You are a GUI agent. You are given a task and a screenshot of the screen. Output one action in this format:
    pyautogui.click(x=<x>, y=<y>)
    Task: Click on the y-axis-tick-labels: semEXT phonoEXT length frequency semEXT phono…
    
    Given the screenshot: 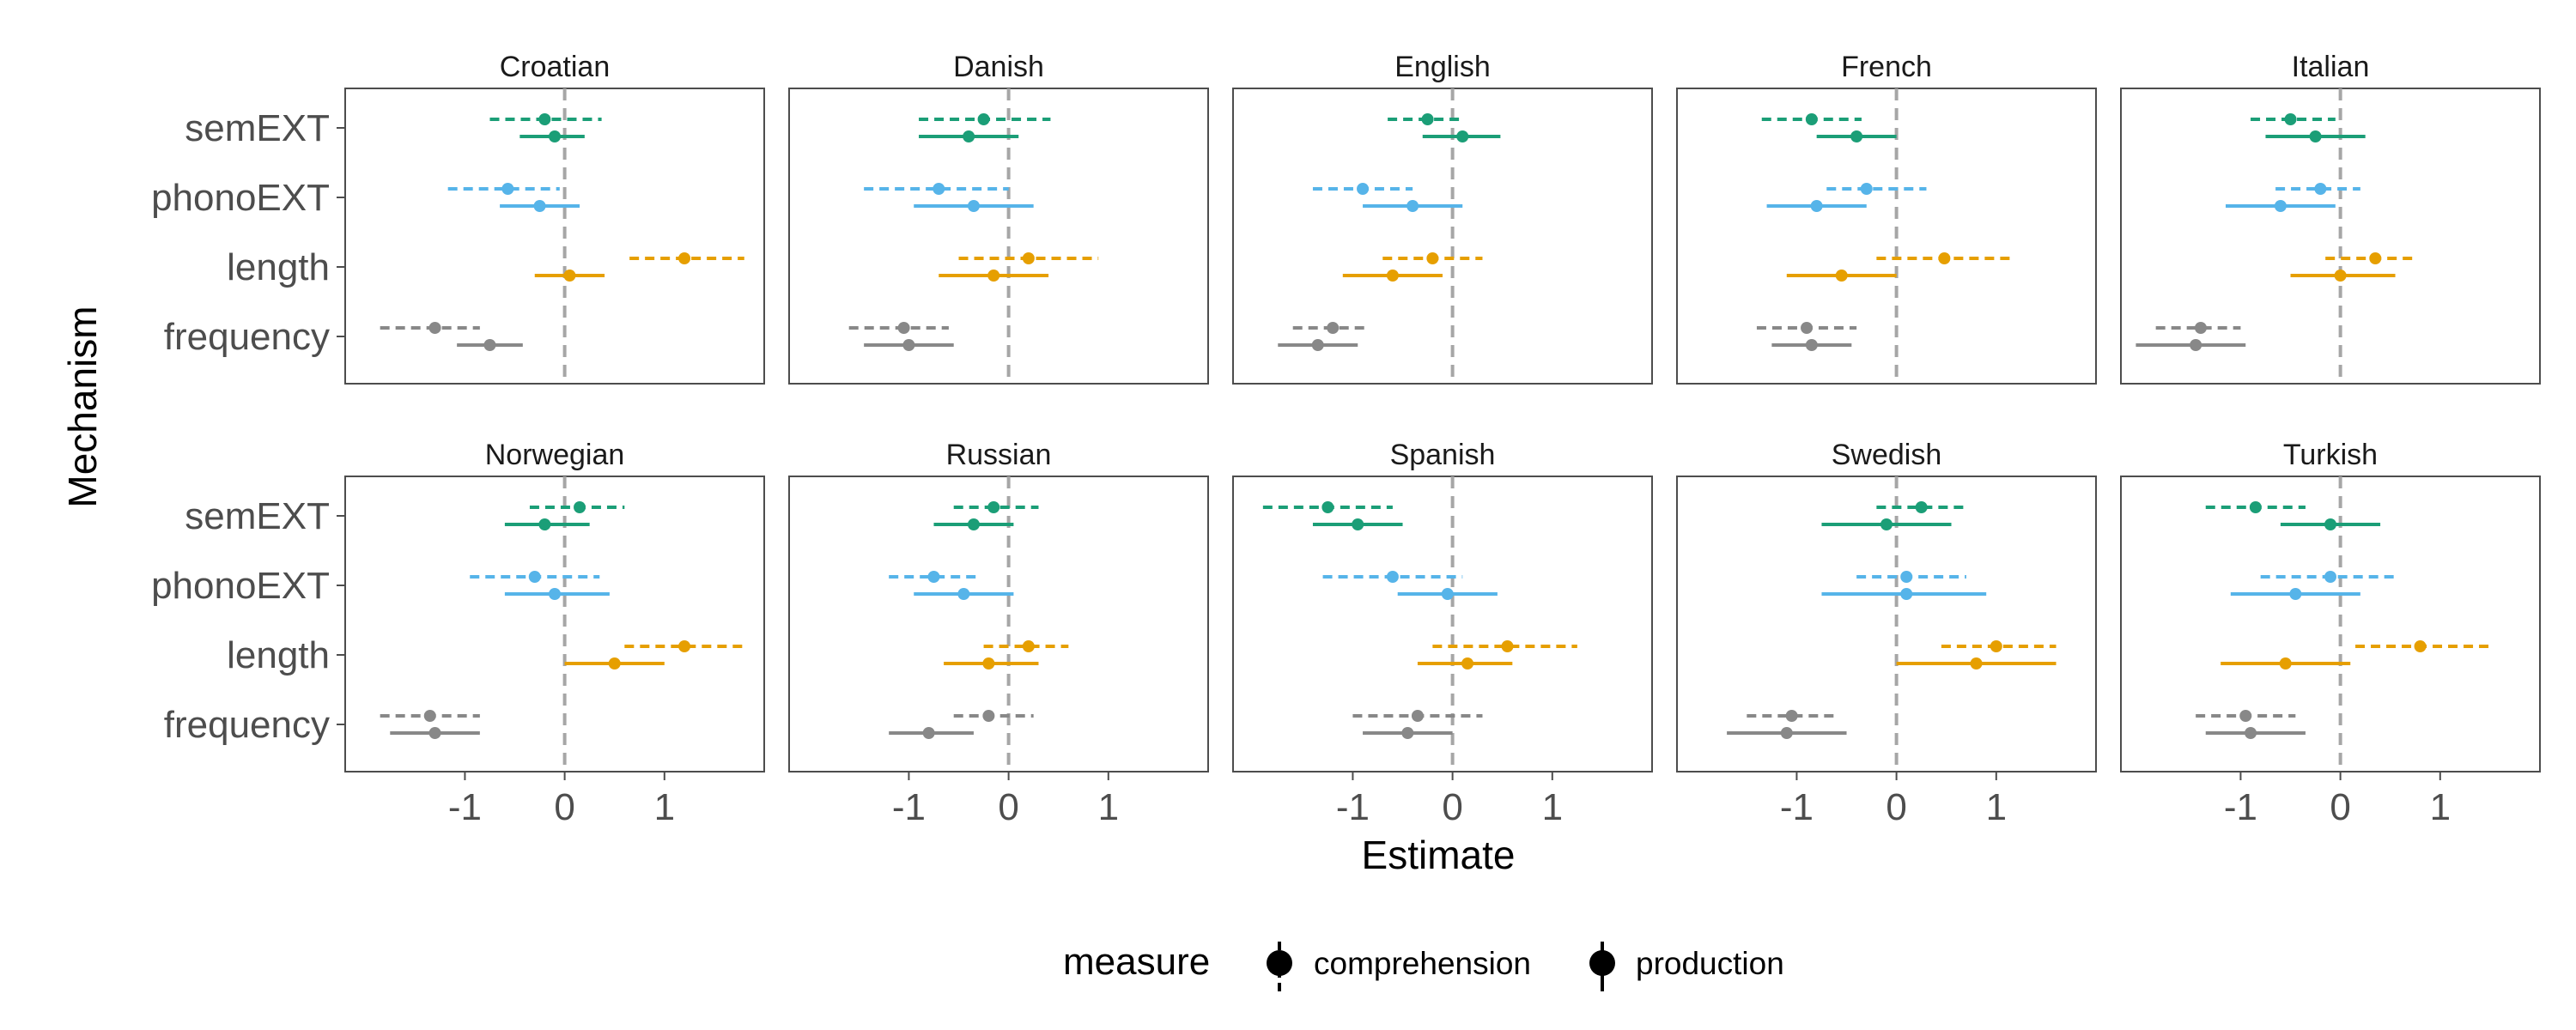 What is the action you would take?
    pyautogui.click(x=240, y=426)
    